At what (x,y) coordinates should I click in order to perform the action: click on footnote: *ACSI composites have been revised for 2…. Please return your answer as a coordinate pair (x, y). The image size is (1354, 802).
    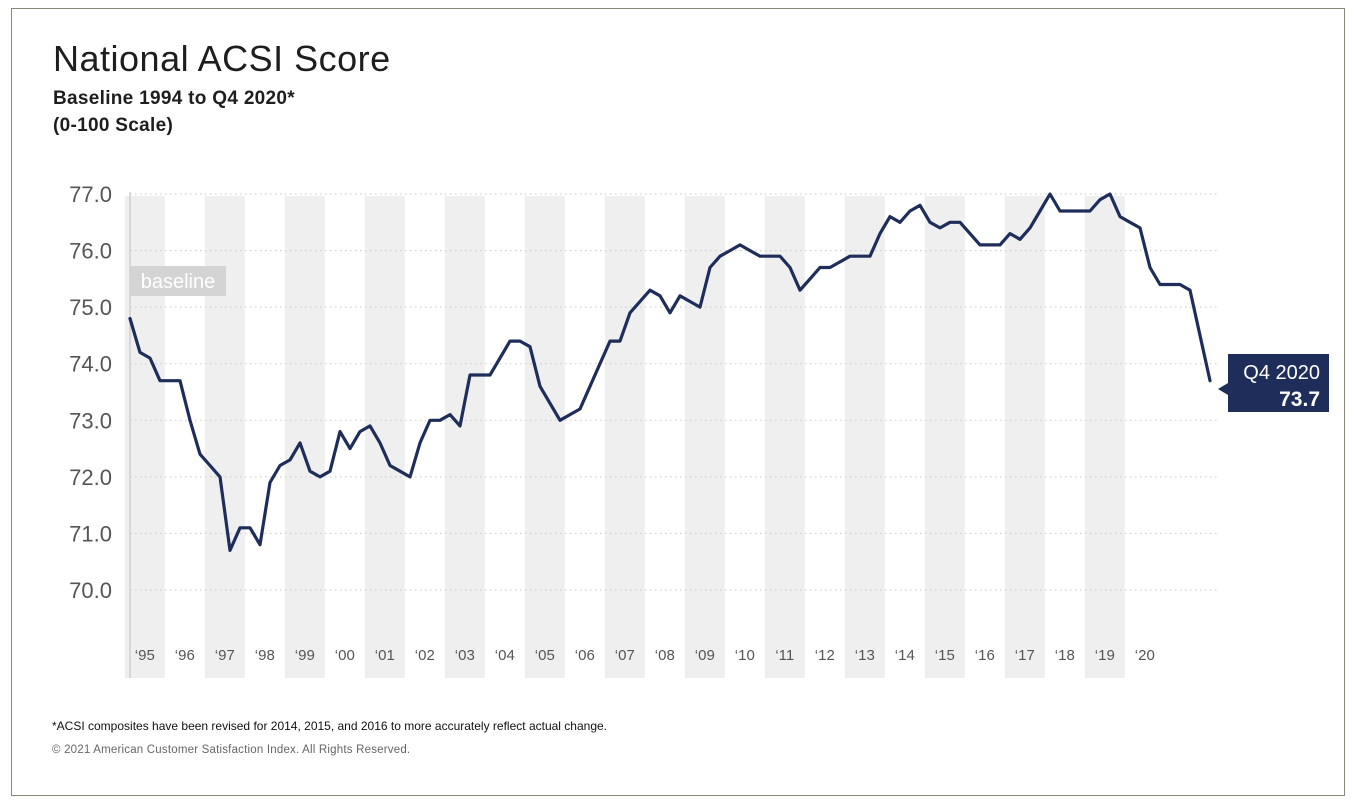
    Looking at the image, I should click on (329, 726).